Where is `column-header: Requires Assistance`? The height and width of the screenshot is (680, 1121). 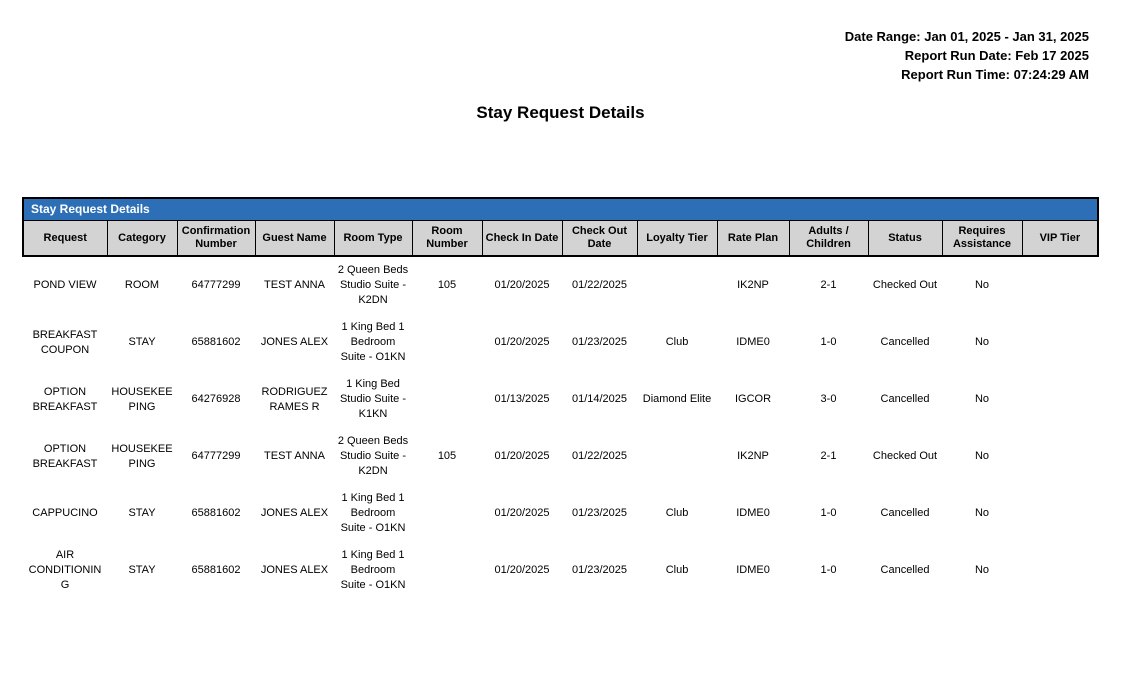 column-header: Requires Assistance is located at coordinates (982, 238).